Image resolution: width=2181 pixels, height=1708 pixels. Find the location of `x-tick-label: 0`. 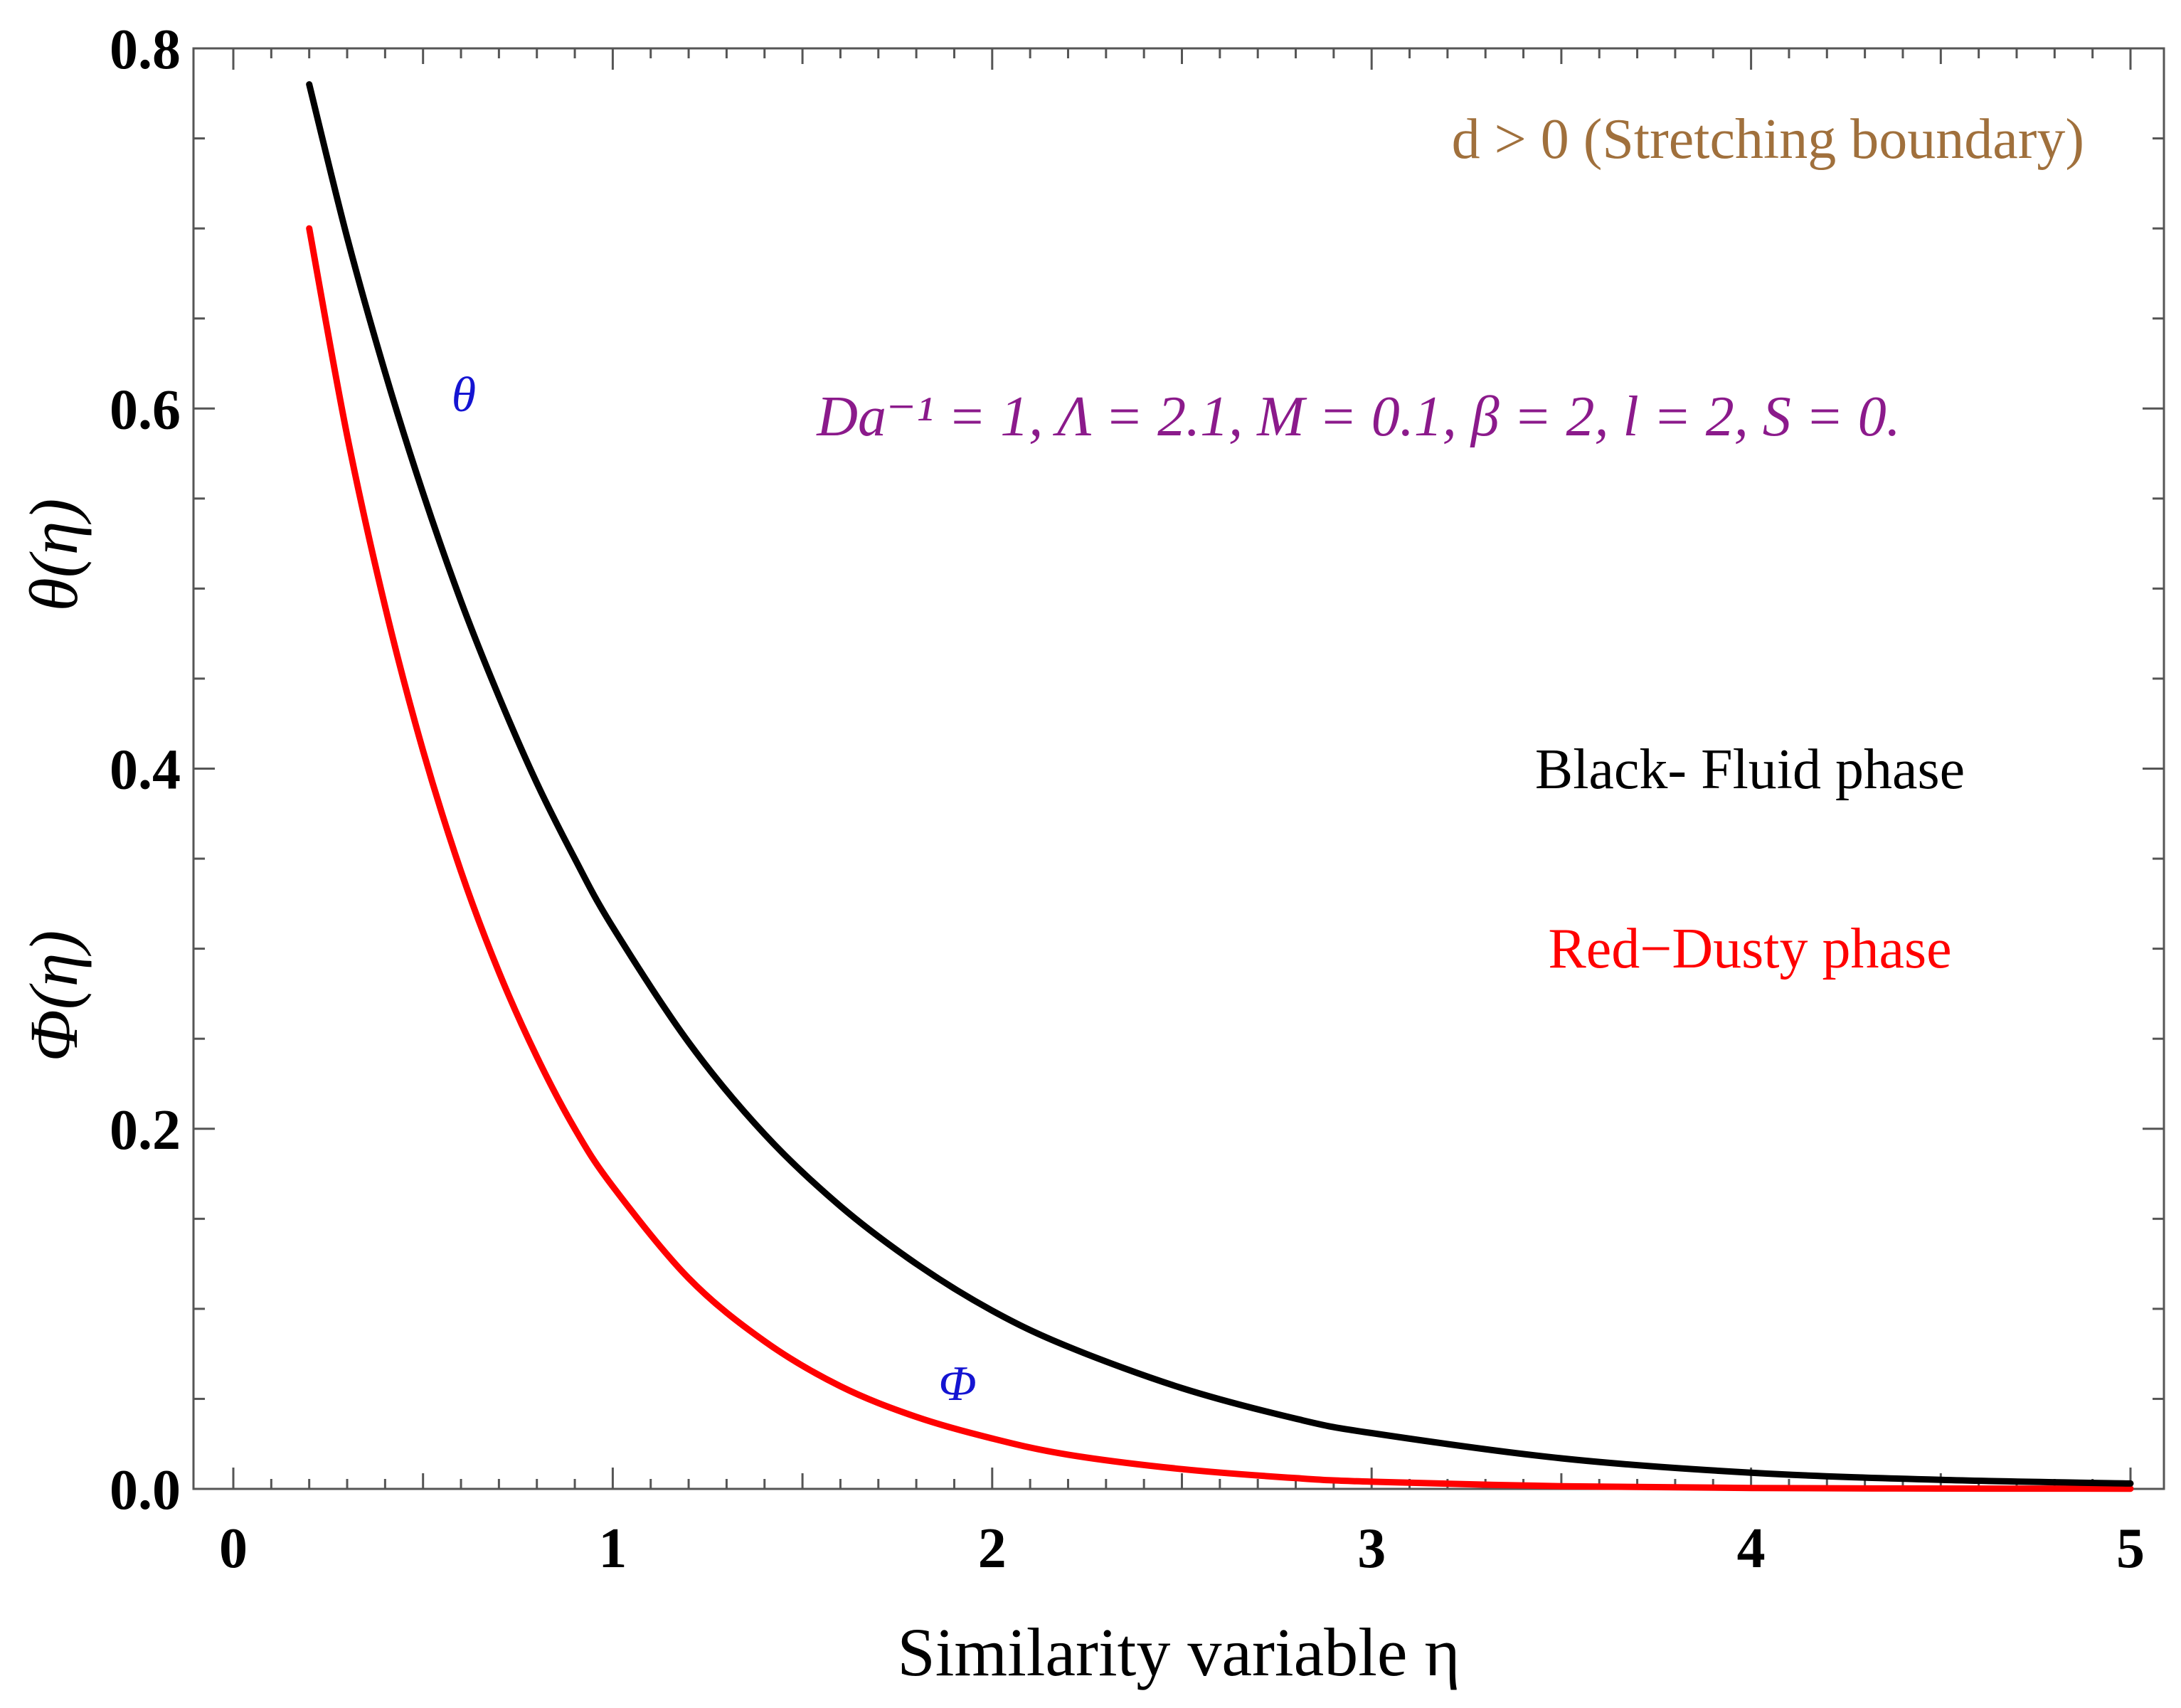

x-tick-label: 0 is located at coordinates (234, 1549).